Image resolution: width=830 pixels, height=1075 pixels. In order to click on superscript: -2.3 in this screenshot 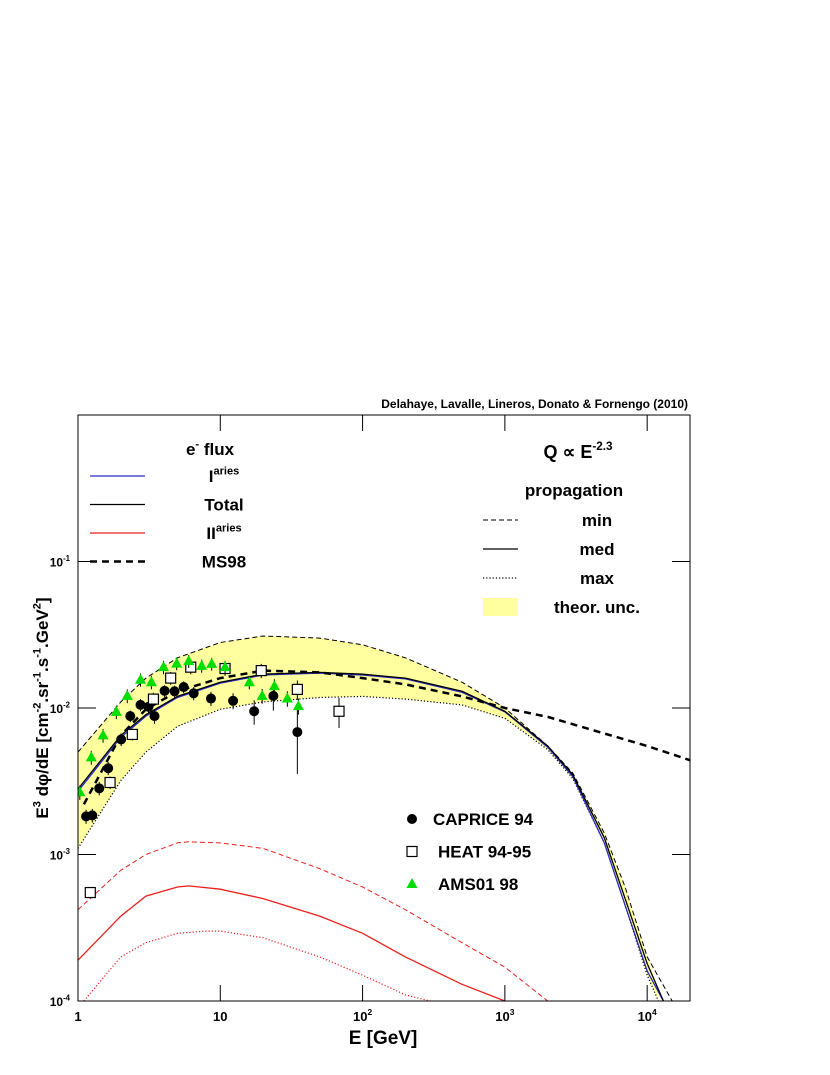, I will do `click(602, 446)`.